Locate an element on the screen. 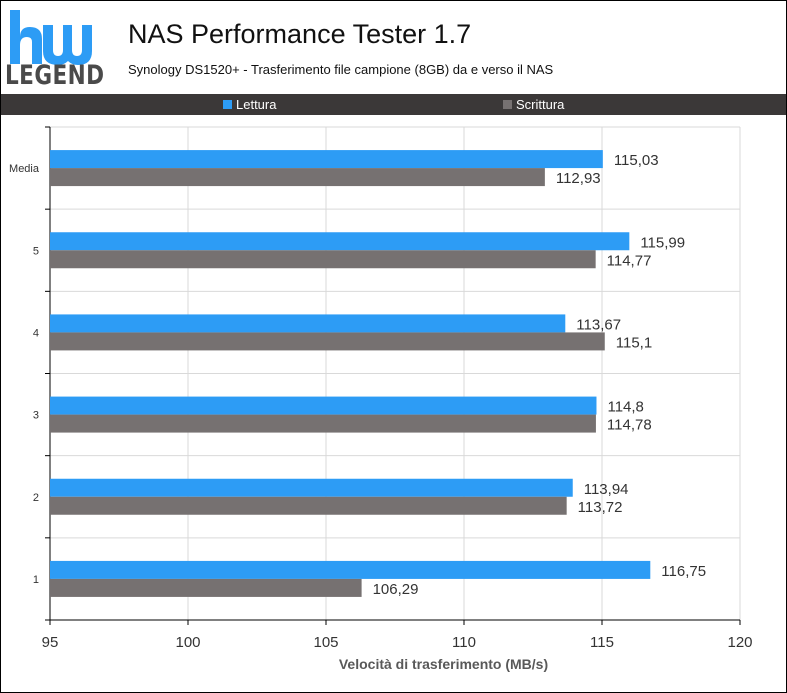 The height and width of the screenshot is (693, 787). category-label: 4 is located at coordinates (36, 333).